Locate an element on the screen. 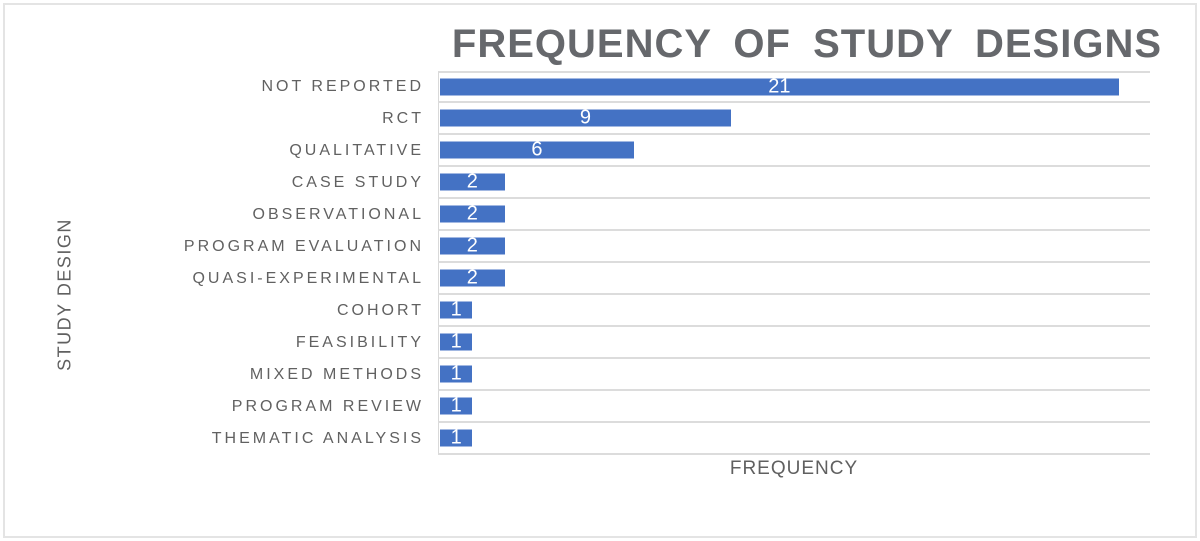 The image size is (1200, 541). chart-row: COHORT 1 is located at coordinates (575, 311).